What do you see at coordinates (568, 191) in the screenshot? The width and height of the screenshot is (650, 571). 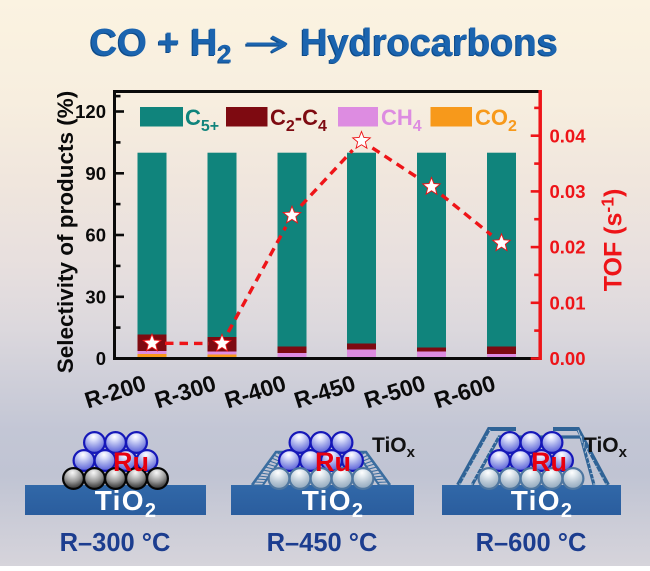 I see `svg-text: 0.03` at bounding box center [568, 191].